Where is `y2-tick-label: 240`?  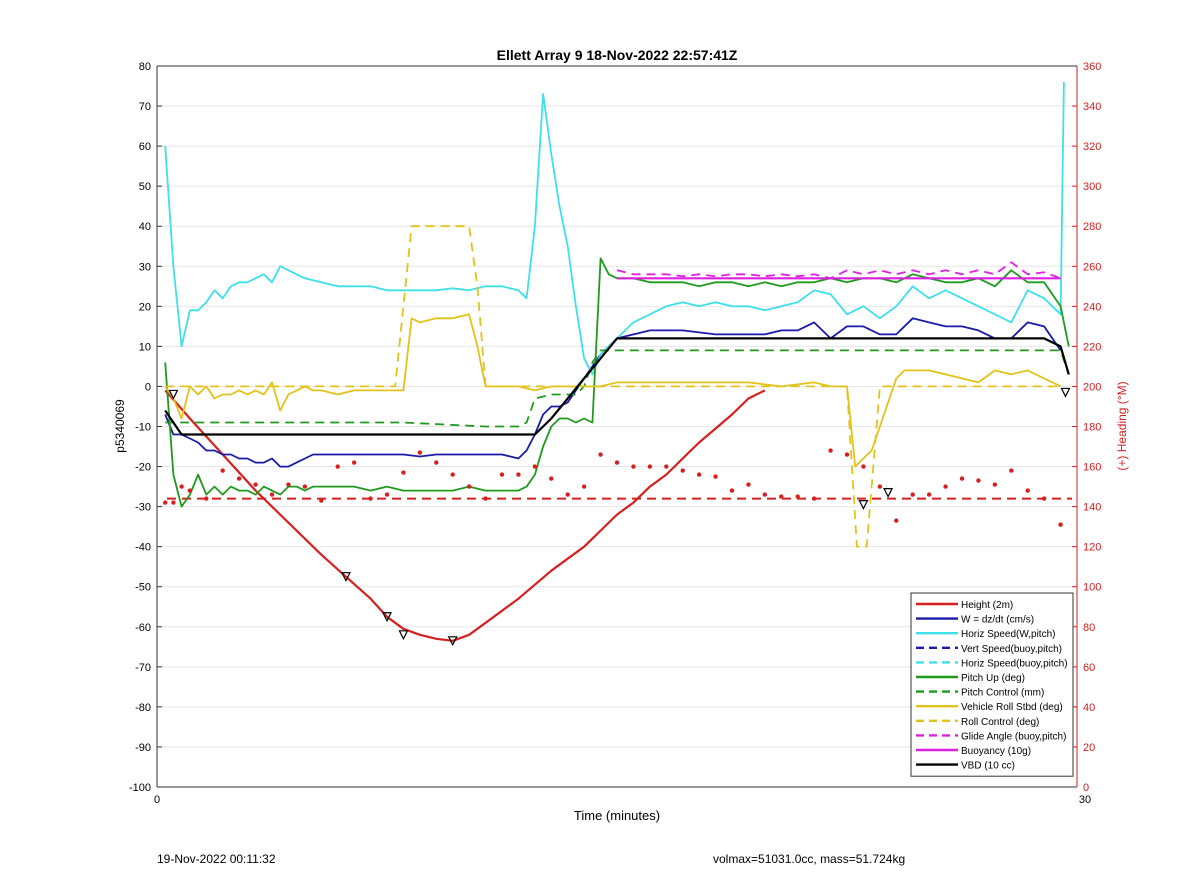 y2-tick-label: 240 is located at coordinates (1092, 307).